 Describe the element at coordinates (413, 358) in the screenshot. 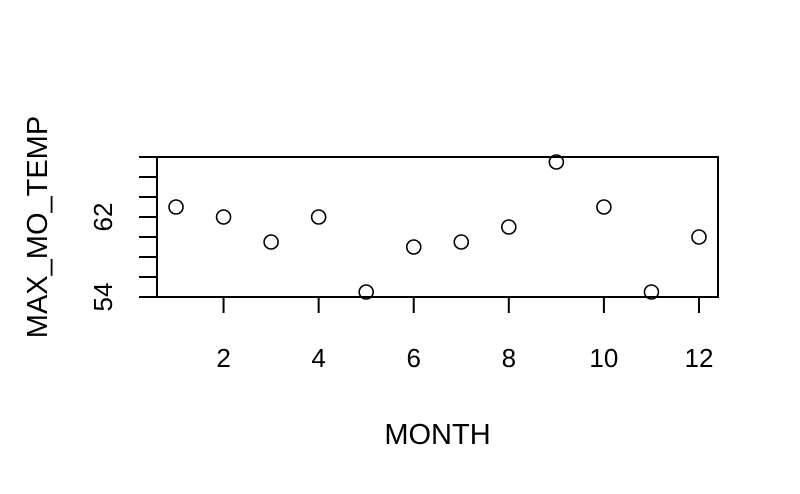

I see `x-tick-label: 6` at that location.